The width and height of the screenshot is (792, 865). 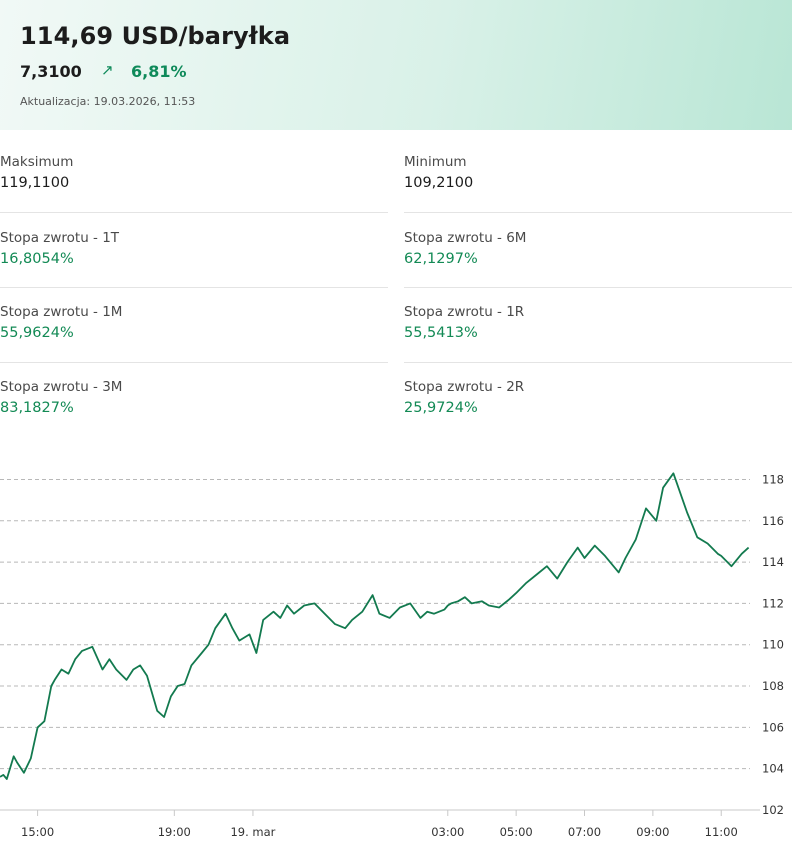 I want to click on y-tick-label: 116, so click(x=773, y=521).